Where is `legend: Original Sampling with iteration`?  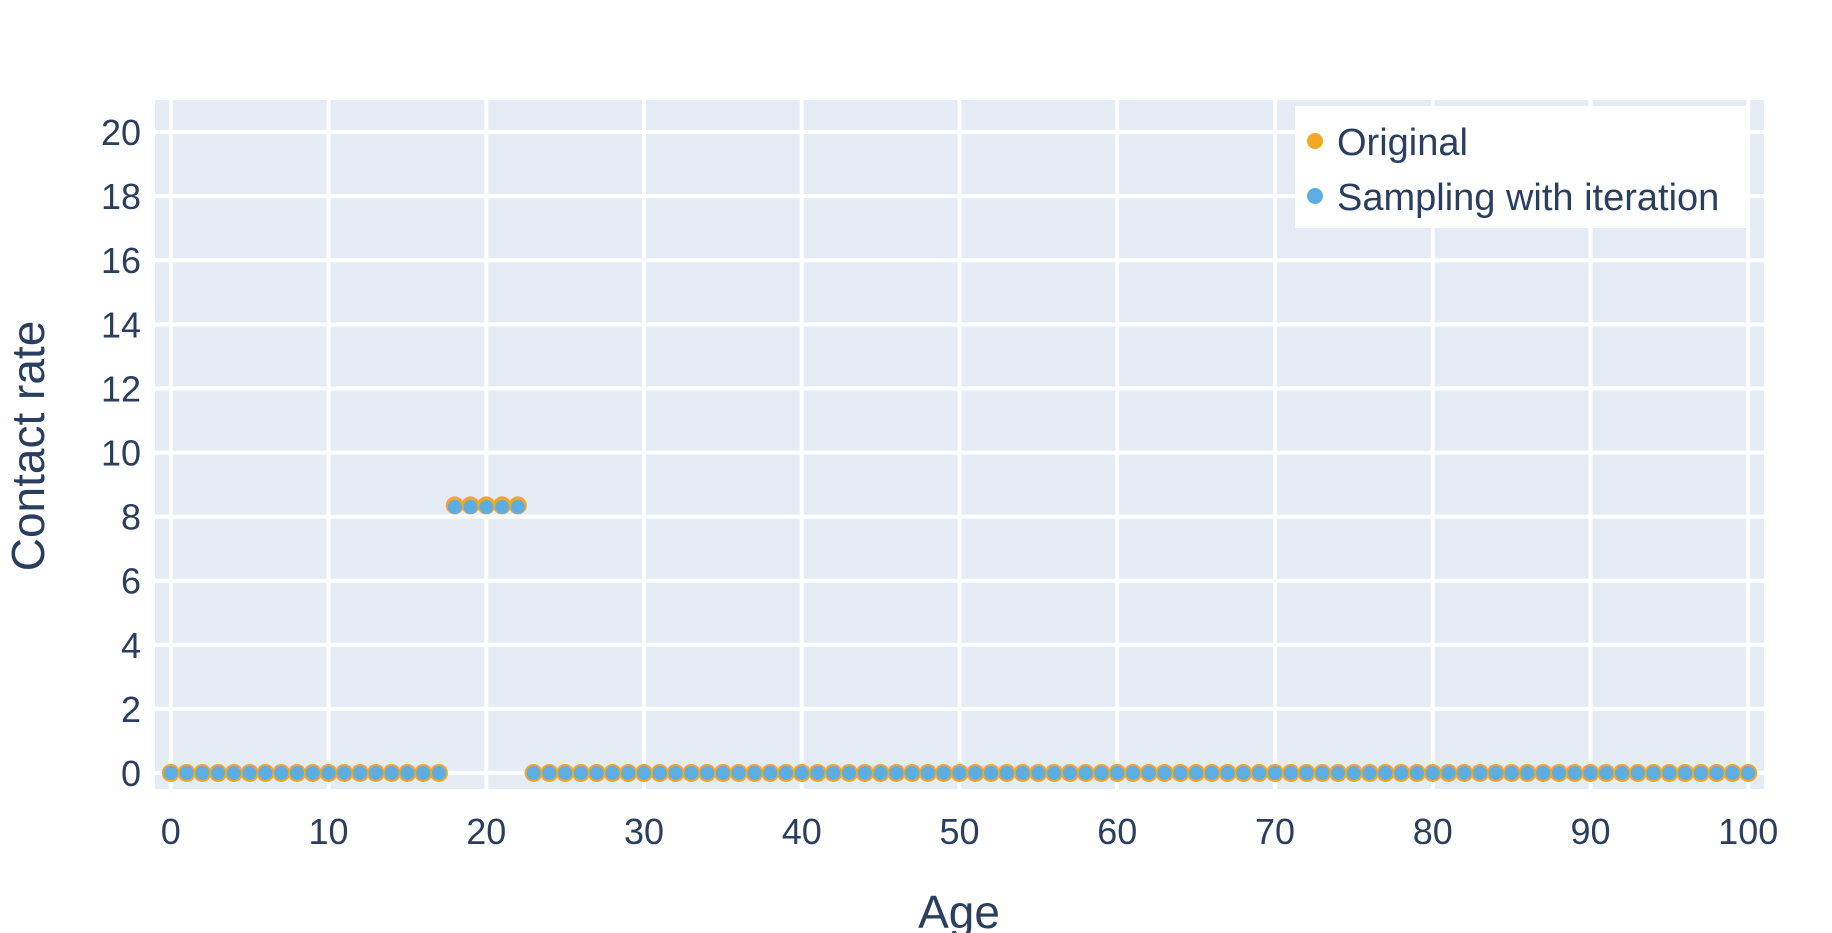 legend: Original Sampling with iteration is located at coordinates (1521, 167).